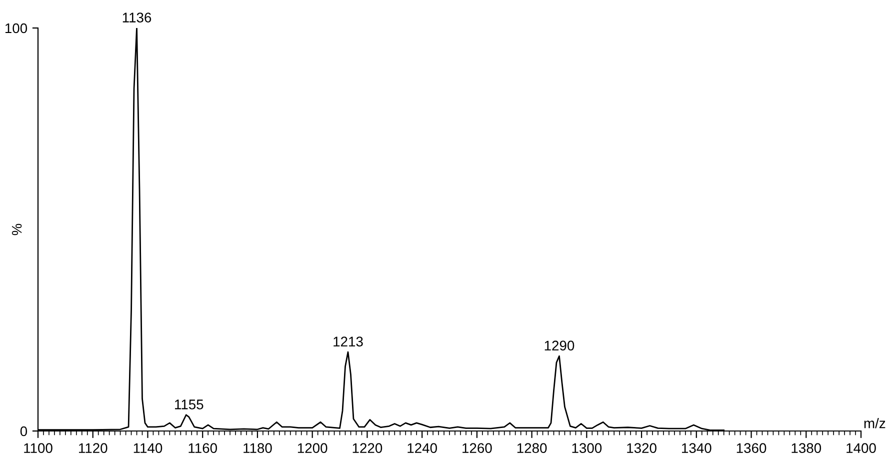  Describe the element at coordinates (587, 448) in the screenshot. I see `x-tick-label: 1300` at that location.